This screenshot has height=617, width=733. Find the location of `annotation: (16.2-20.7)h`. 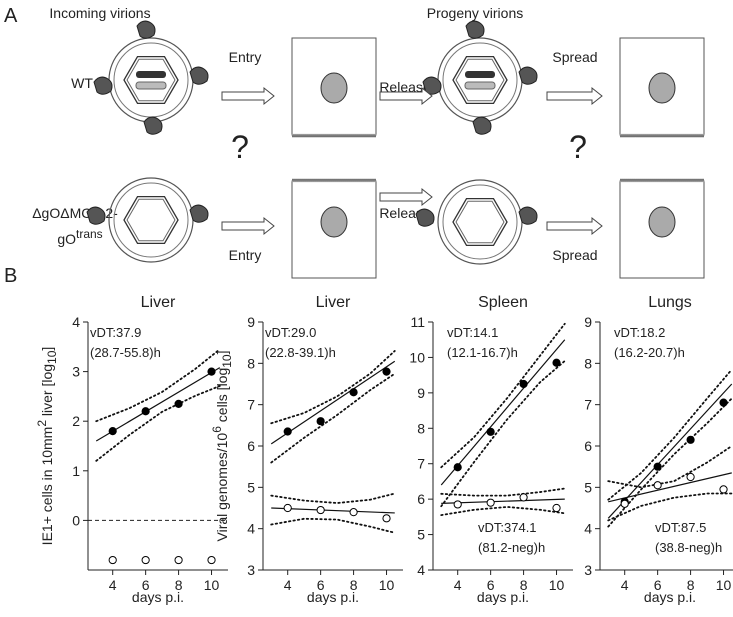

annotation: (16.2-20.7)h is located at coordinates (649, 352).